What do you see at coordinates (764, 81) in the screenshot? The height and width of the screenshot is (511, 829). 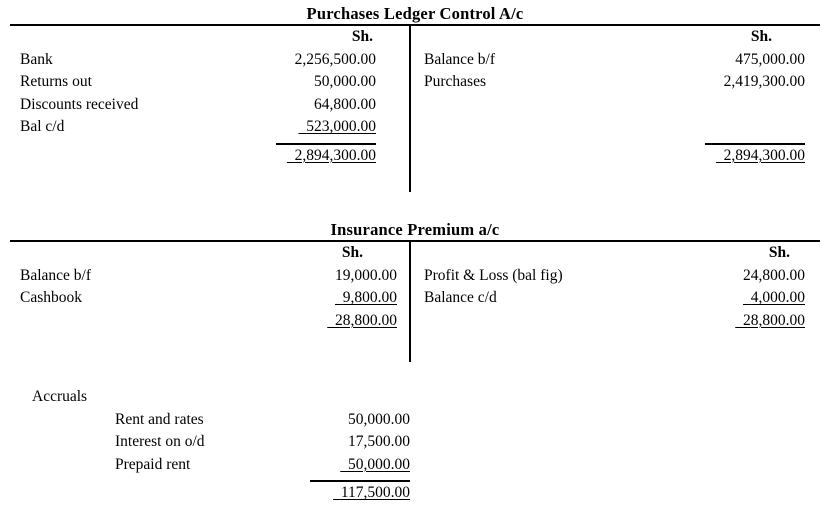 I see `row-amount: 2,419,300.00` at bounding box center [764, 81].